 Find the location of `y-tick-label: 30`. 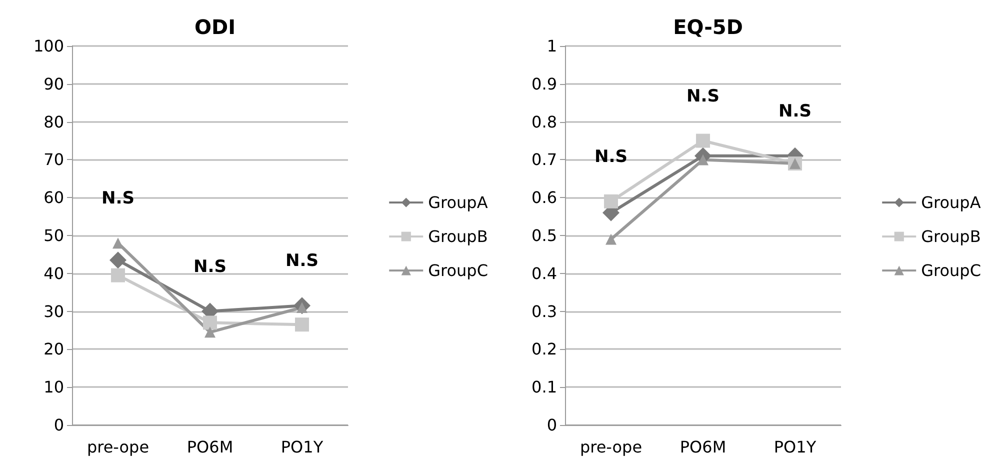

y-tick-label: 30 is located at coordinates (54, 311).